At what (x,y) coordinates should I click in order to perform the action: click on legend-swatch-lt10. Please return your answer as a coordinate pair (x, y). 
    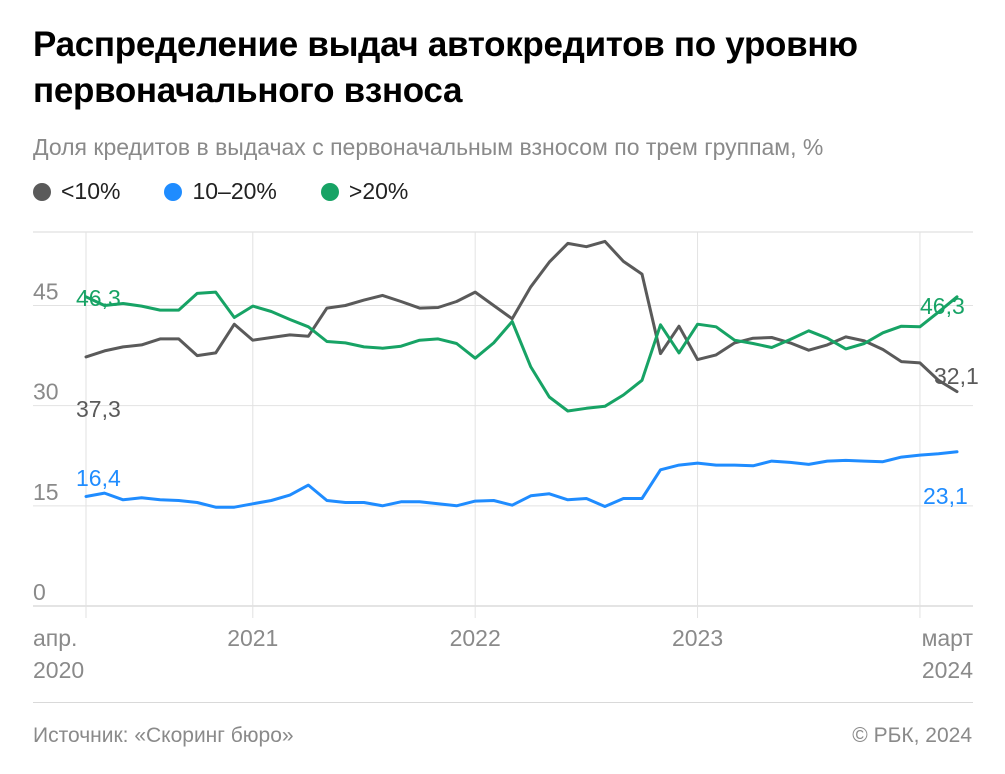
    Looking at the image, I should click on (42, 191).